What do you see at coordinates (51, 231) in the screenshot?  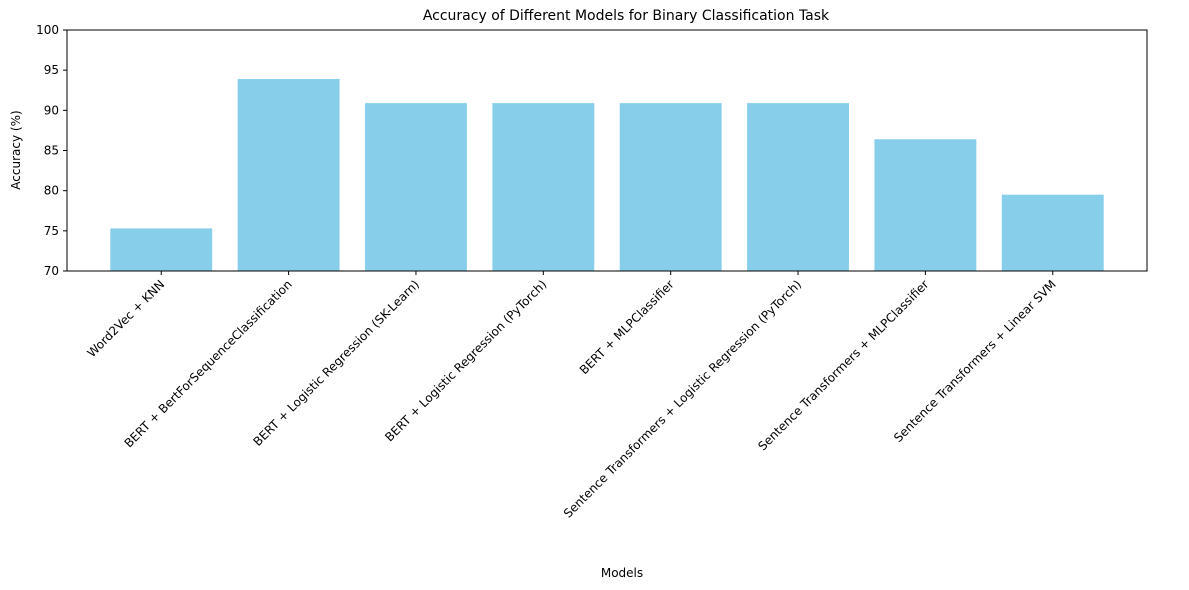 I see `y-tick-label-1: 75` at bounding box center [51, 231].